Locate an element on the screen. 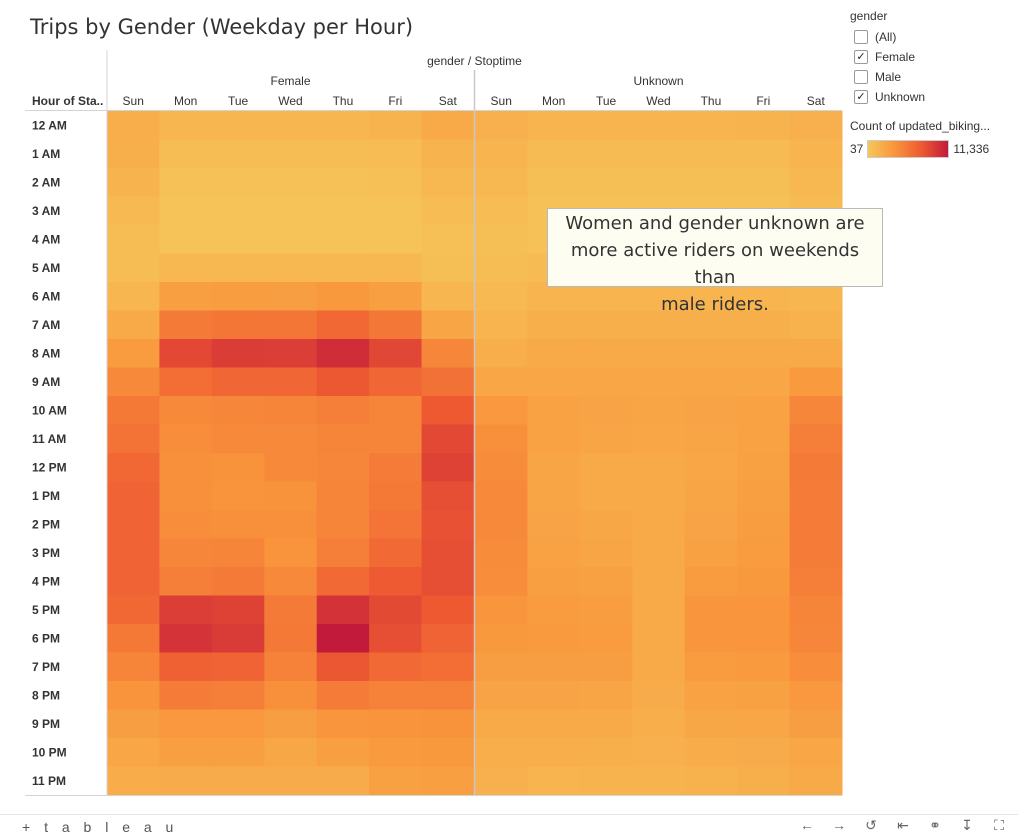 The height and width of the screenshot is (835, 1018). day-label: Thu is located at coordinates (711, 101).